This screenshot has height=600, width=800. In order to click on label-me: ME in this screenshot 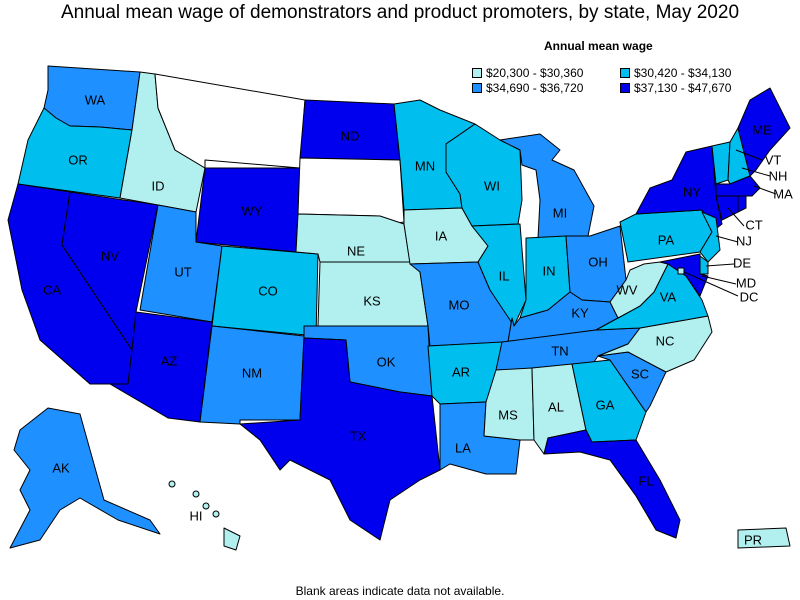, I will do `click(762, 129)`.